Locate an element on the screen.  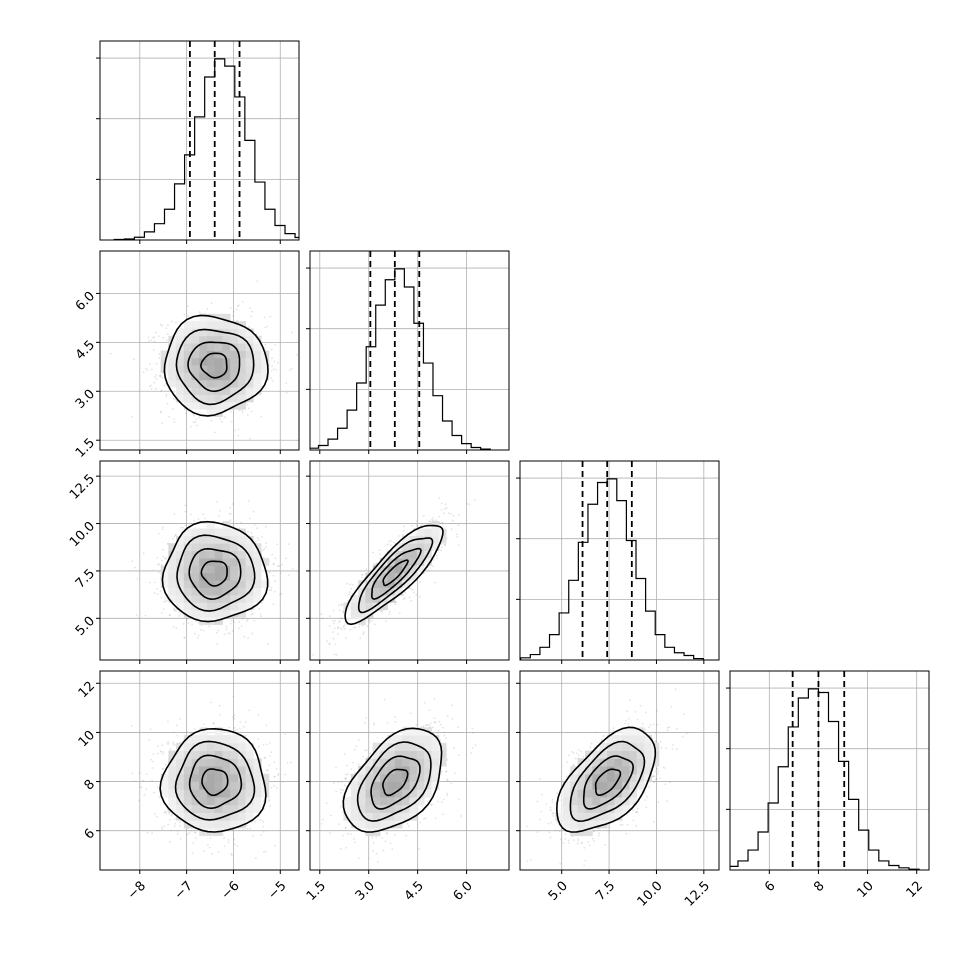
panel-frame is located at coordinates (199, 560).